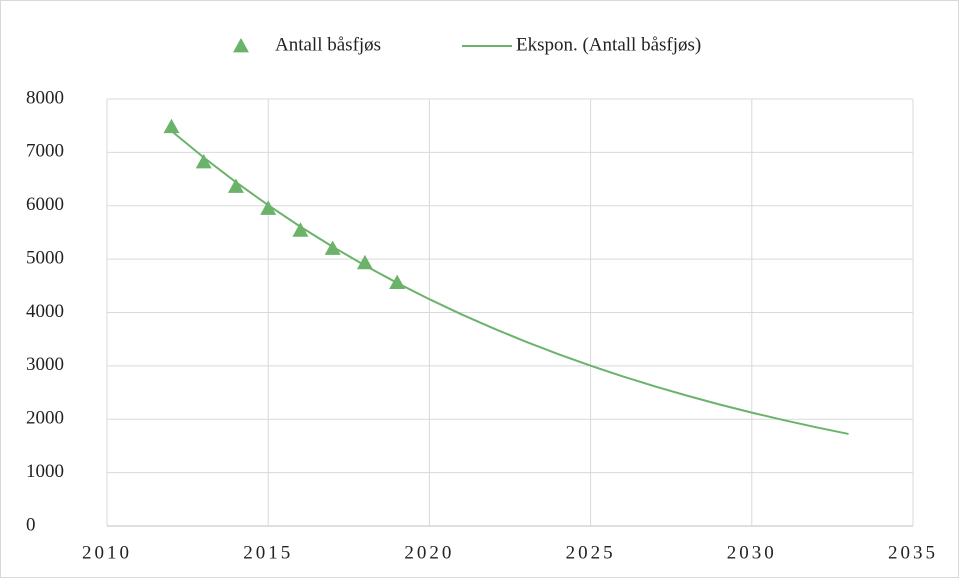 This screenshot has width=959, height=578. What do you see at coordinates (429, 552) in the screenshot?
I see `x-tick-label: 2020` at bounding box center [429, 552].